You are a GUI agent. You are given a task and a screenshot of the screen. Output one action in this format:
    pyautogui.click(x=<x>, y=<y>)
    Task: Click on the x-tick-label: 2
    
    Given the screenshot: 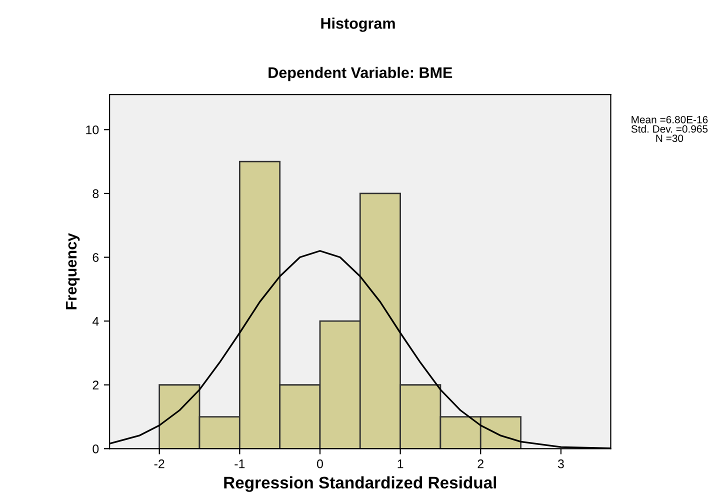 What is the action you would take?
    pyautogui.click(x=481, y=463)
    